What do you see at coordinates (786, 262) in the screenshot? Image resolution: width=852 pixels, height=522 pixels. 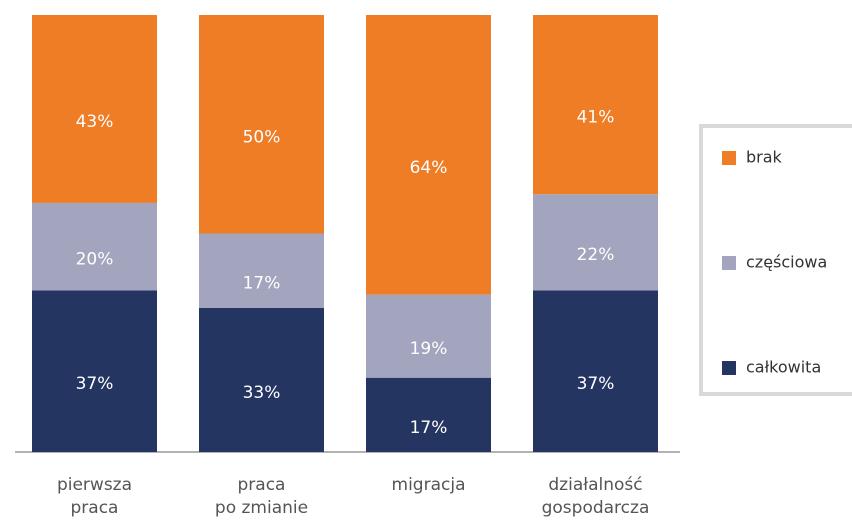 I see `legend-label: częściowa` at bounding box center [786, 262].